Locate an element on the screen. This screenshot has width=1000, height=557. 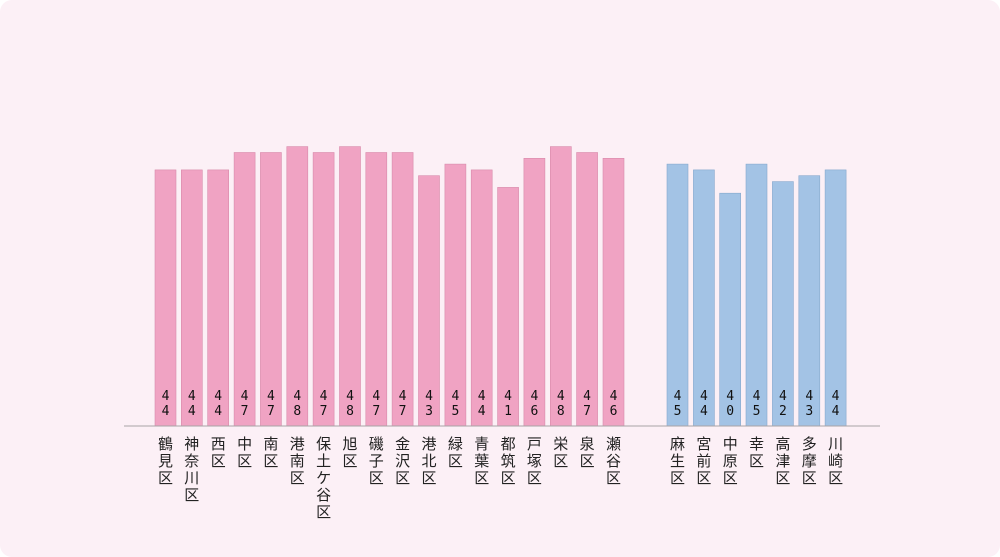
bar-中区 is located at coordinates (244, 289).